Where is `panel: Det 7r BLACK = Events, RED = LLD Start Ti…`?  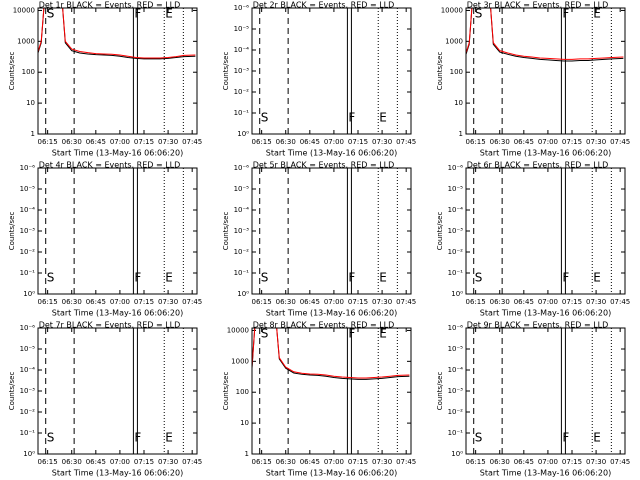
panel: Det 7r BLACK = Events, RED = LLD Start Ti… is located at coordinates (105, 399).